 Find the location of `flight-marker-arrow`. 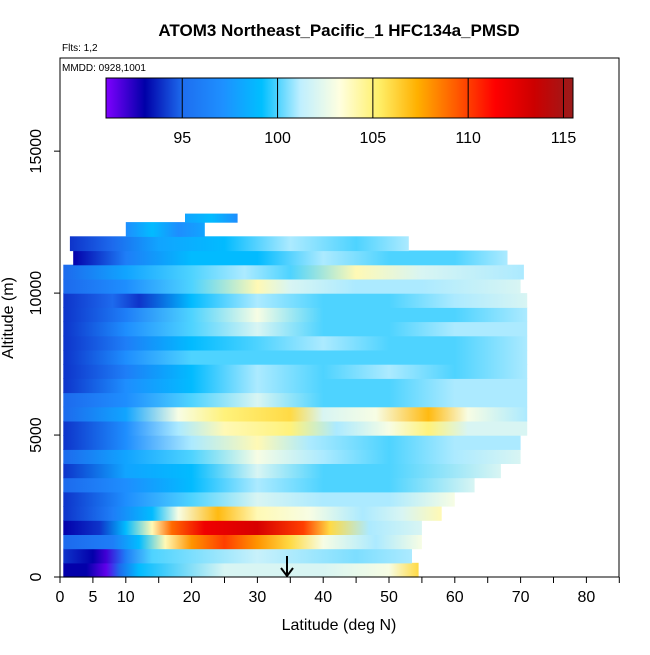

flight-marker-arrow is located at coordinates (287, 567).